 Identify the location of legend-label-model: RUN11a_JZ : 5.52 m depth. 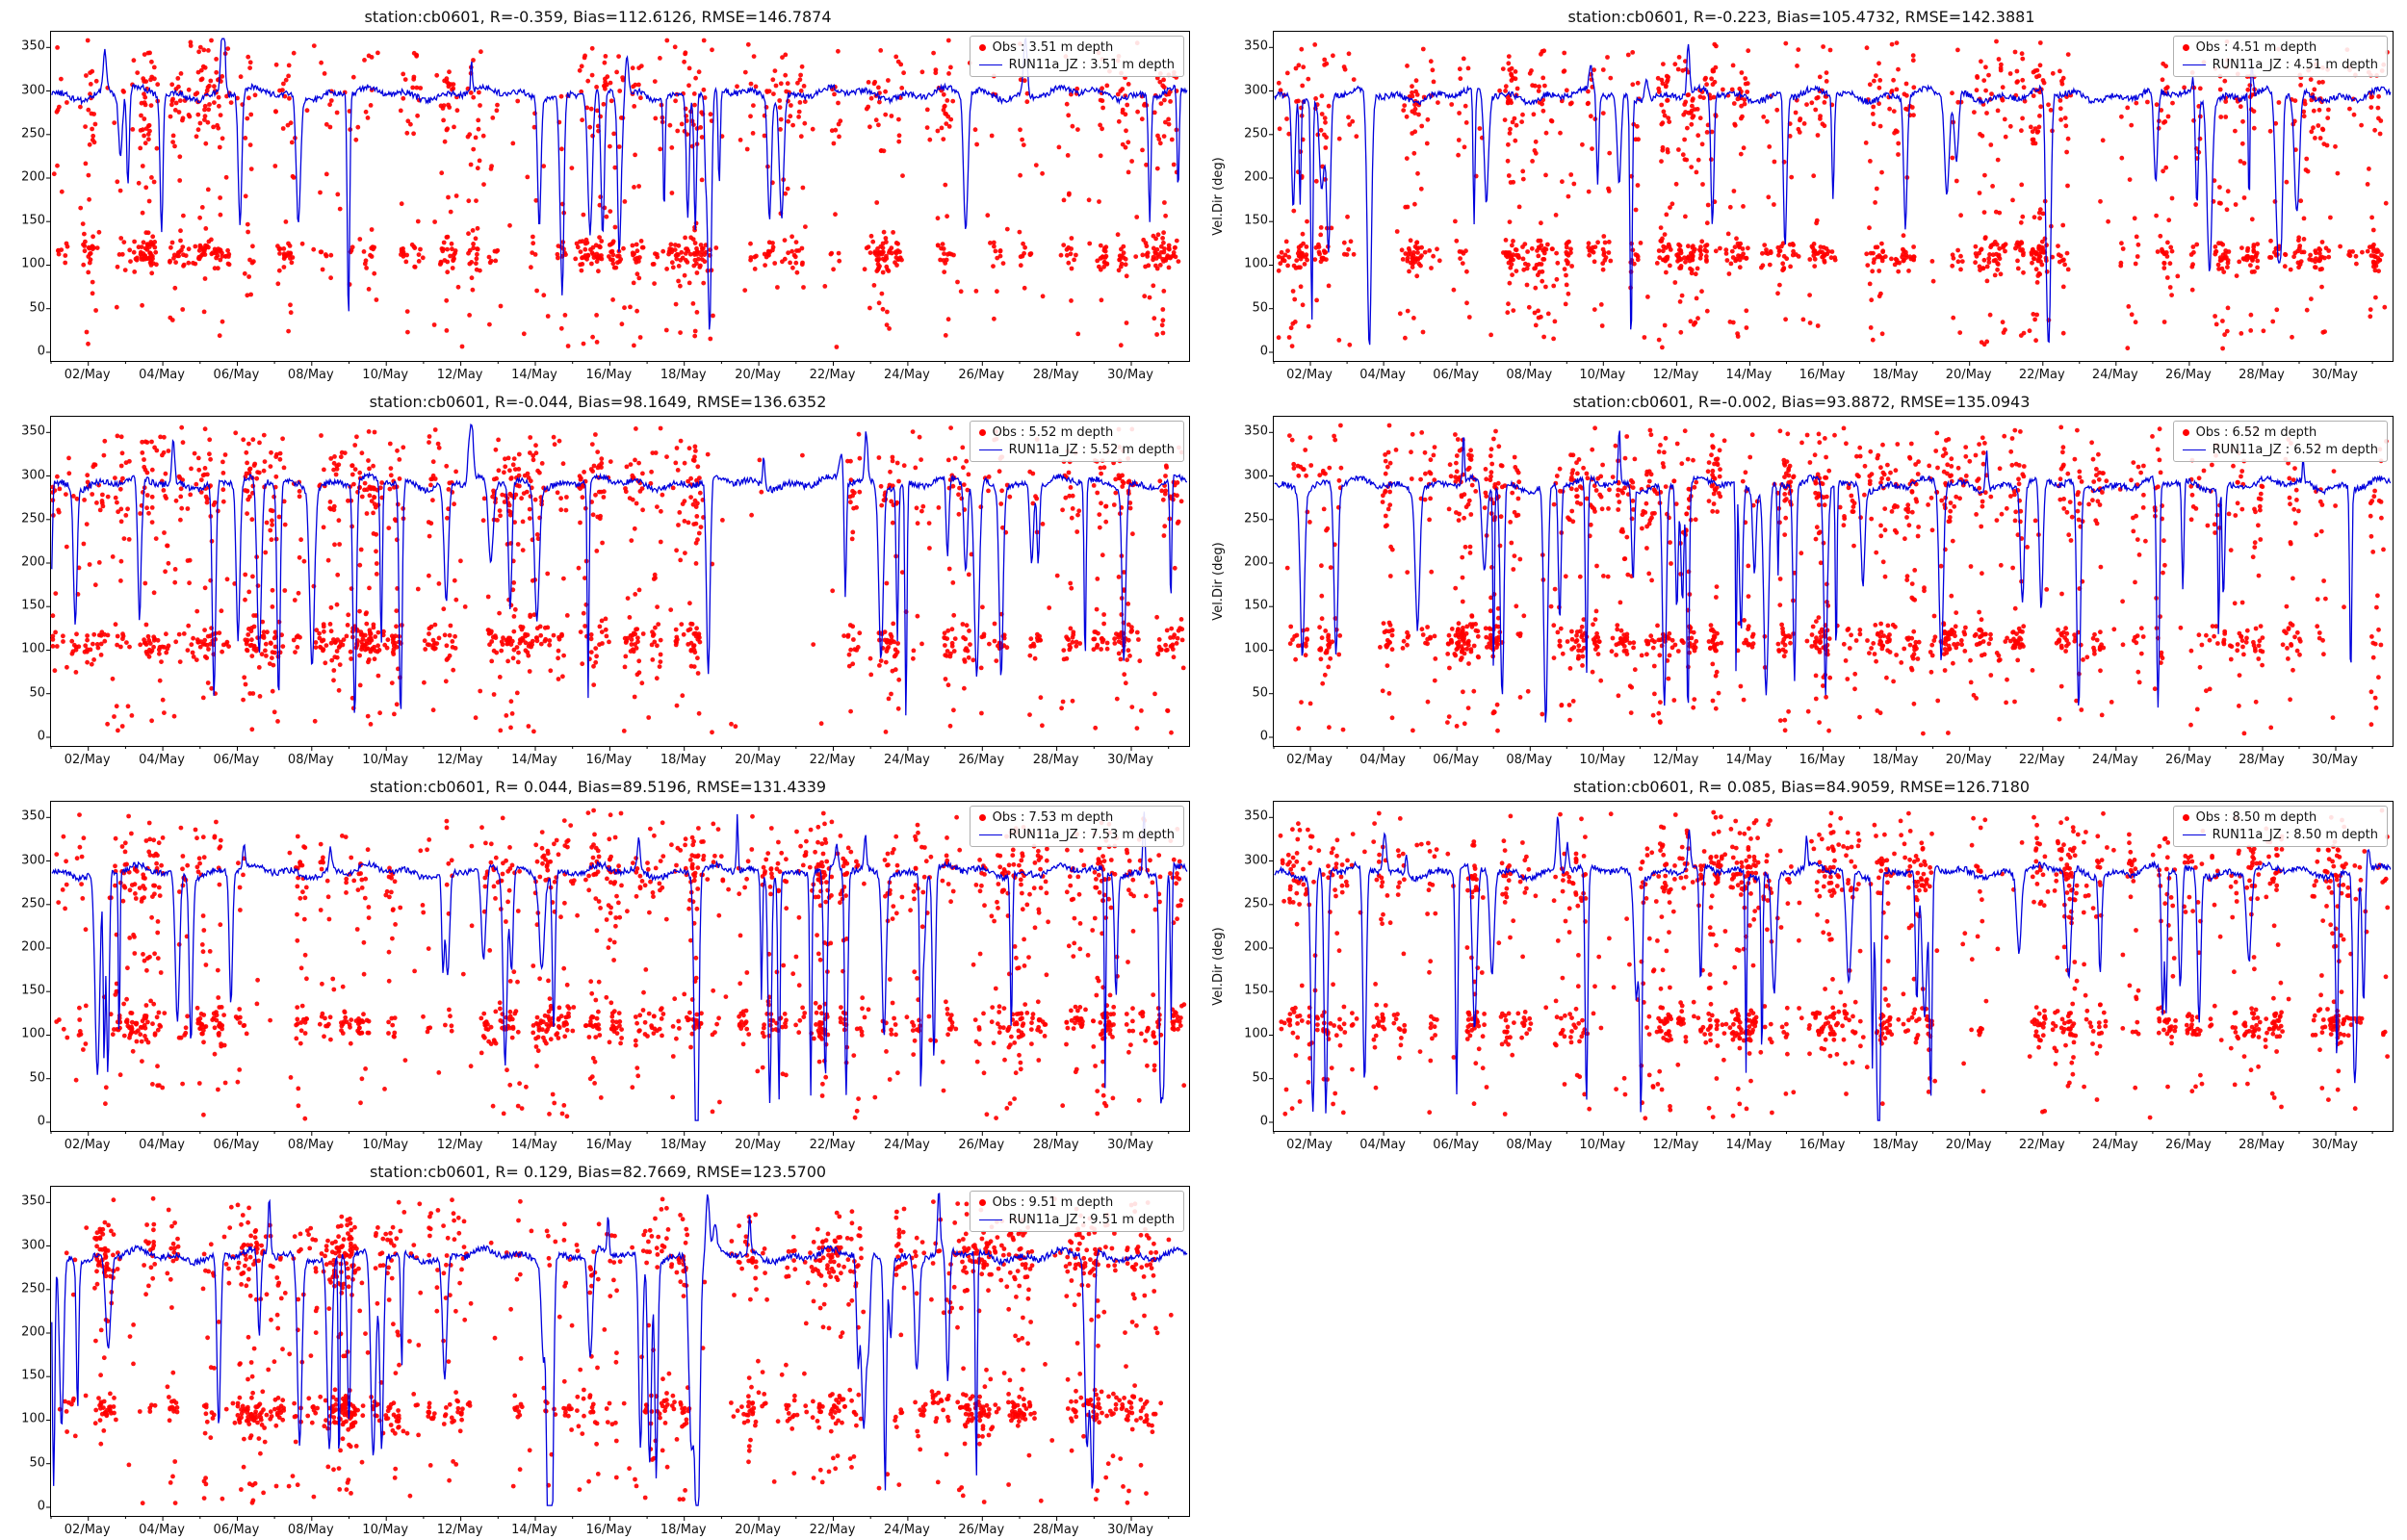
(1091, 450).